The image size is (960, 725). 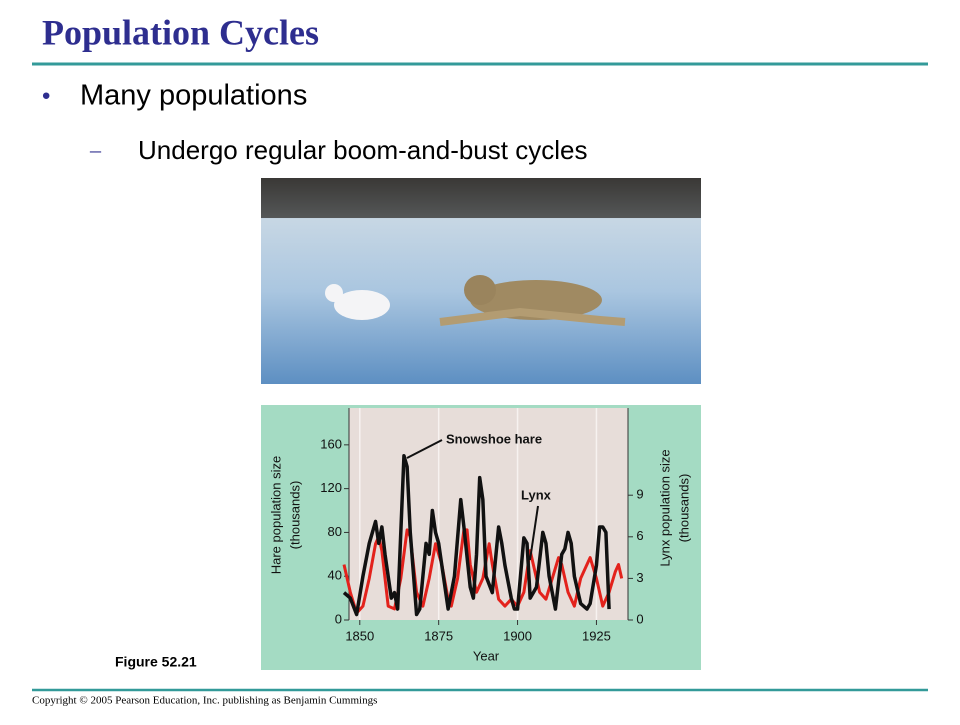 I want to click on series-line, so click(x=476, y=535).